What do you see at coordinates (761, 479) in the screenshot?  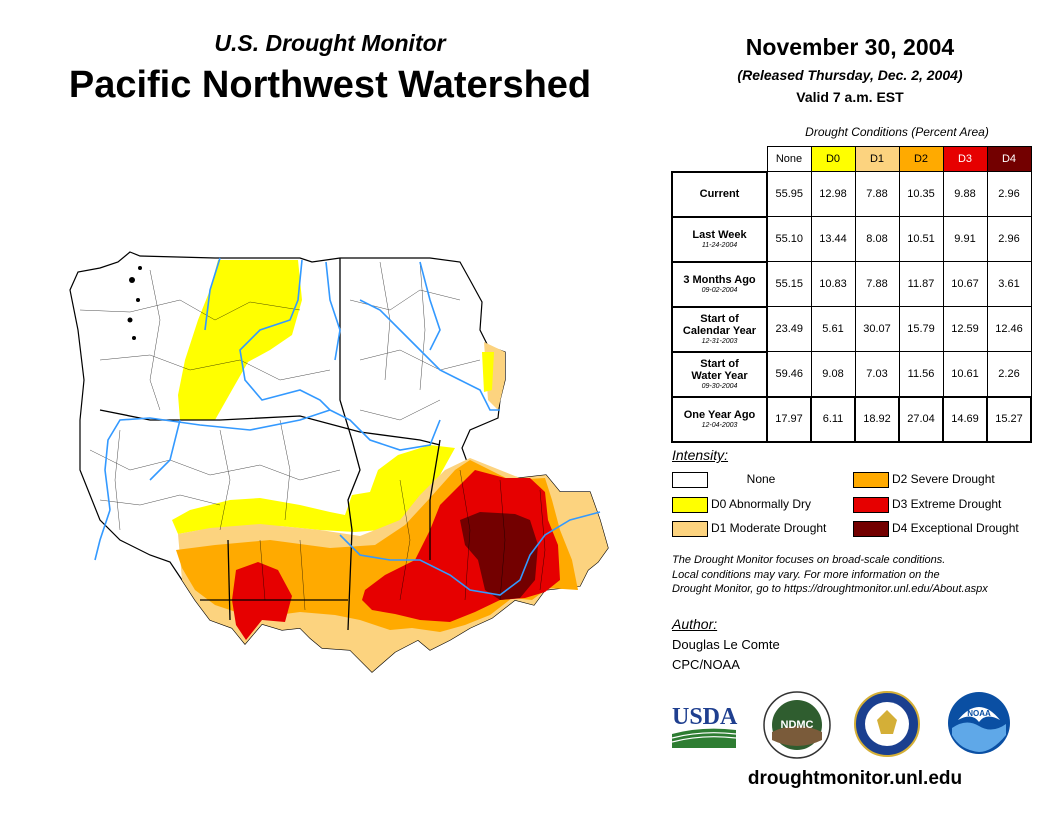 I see `legend-label: None` at bounding box center [761, 479].